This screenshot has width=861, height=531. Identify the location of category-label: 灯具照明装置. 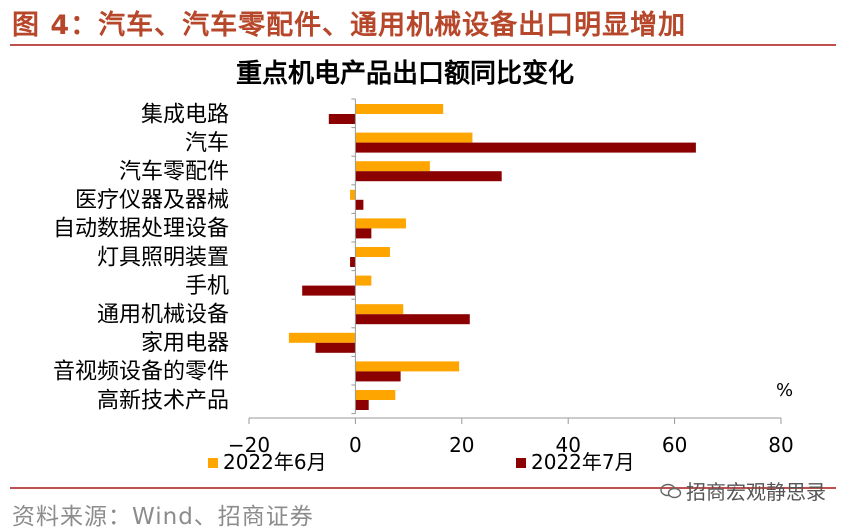
(163, 257).